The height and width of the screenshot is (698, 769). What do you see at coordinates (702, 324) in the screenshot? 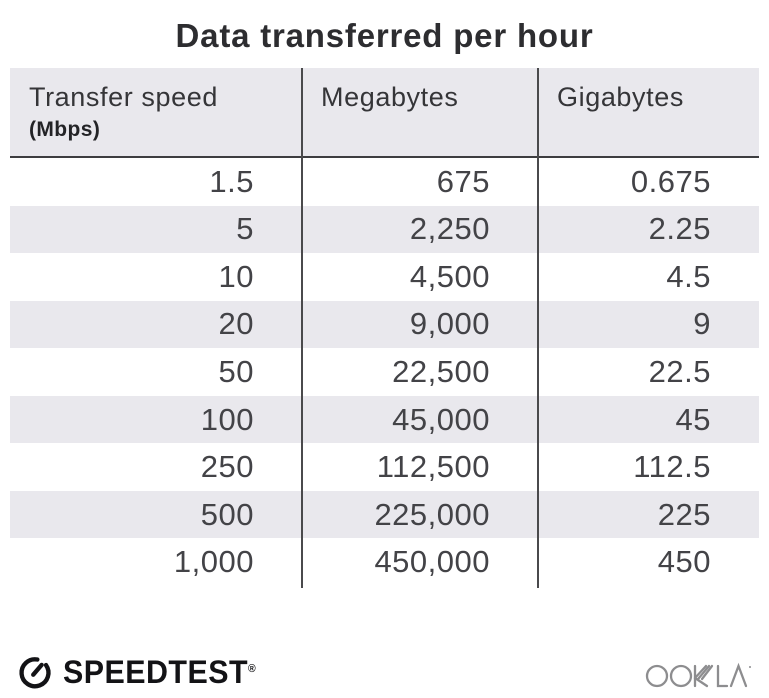
I see `gigabytes-cell: 9` at bounding box center [702, 324].